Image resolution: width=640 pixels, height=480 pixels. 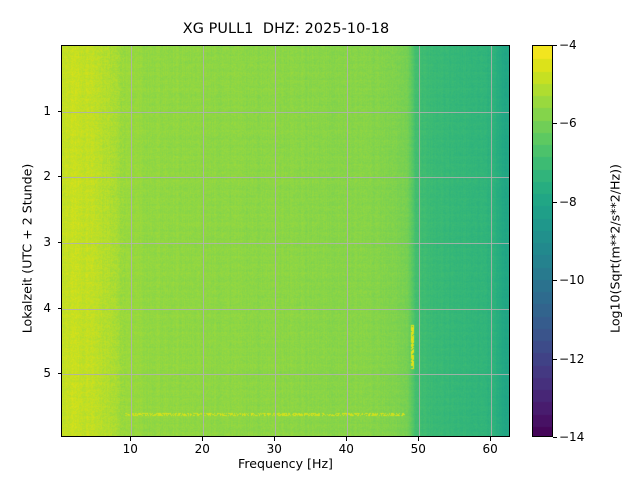 What do you see at coordinates (346, 449) in the screenshot?
I see `x-tick-label: 40` at bounding box center [346, 449].